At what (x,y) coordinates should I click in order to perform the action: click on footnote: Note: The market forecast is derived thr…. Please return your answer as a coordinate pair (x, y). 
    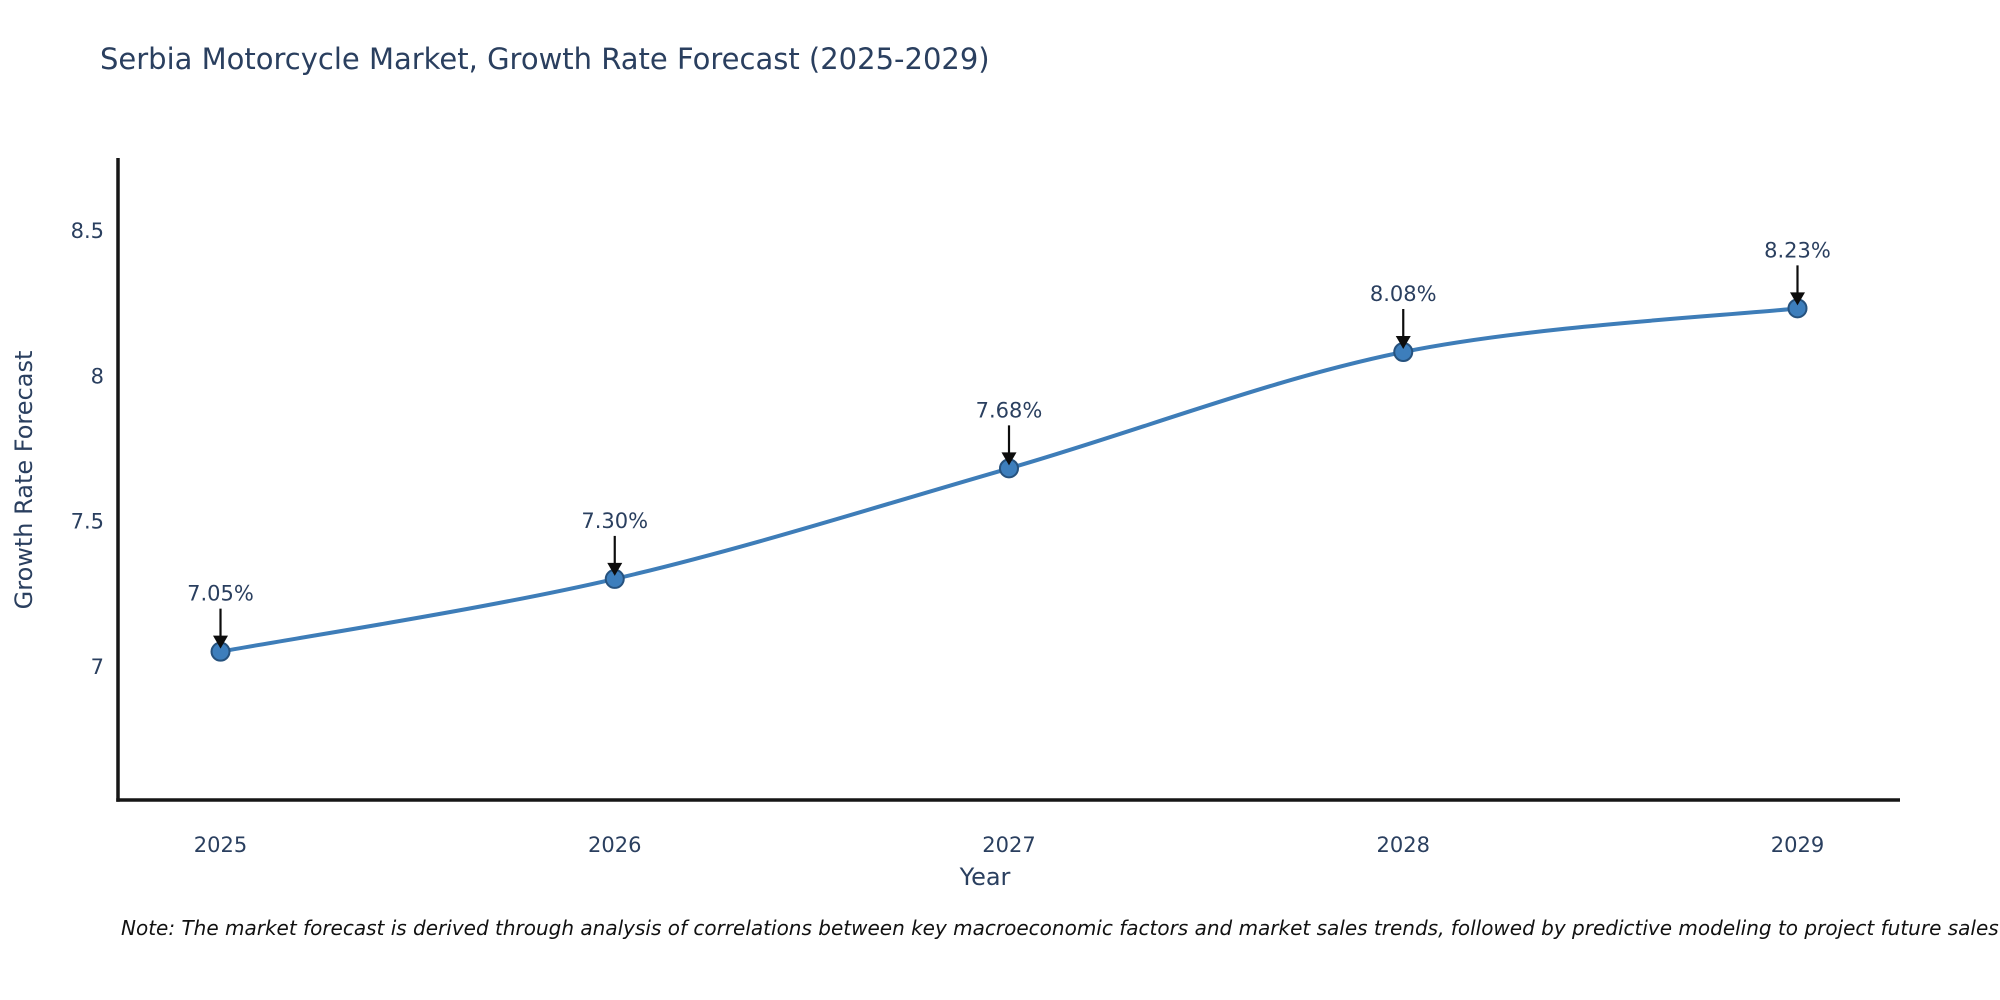
    Looking at the image, I should click on (1060, 928).